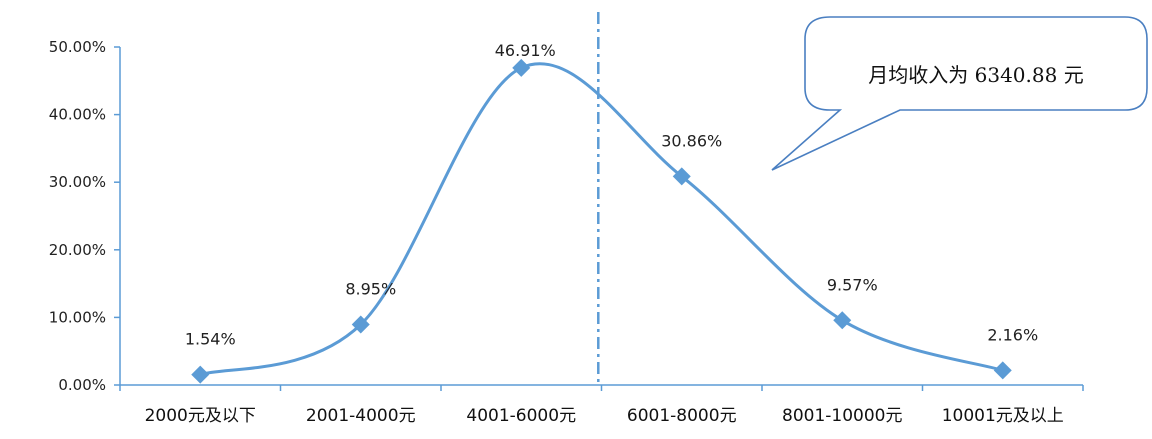 The height and width of the screenshot is (439, 1152). What do you see at coordinates (77, 250) in the screenshot?
I see `y-tick-label: 20.00%` at bounding box center [77, 250].